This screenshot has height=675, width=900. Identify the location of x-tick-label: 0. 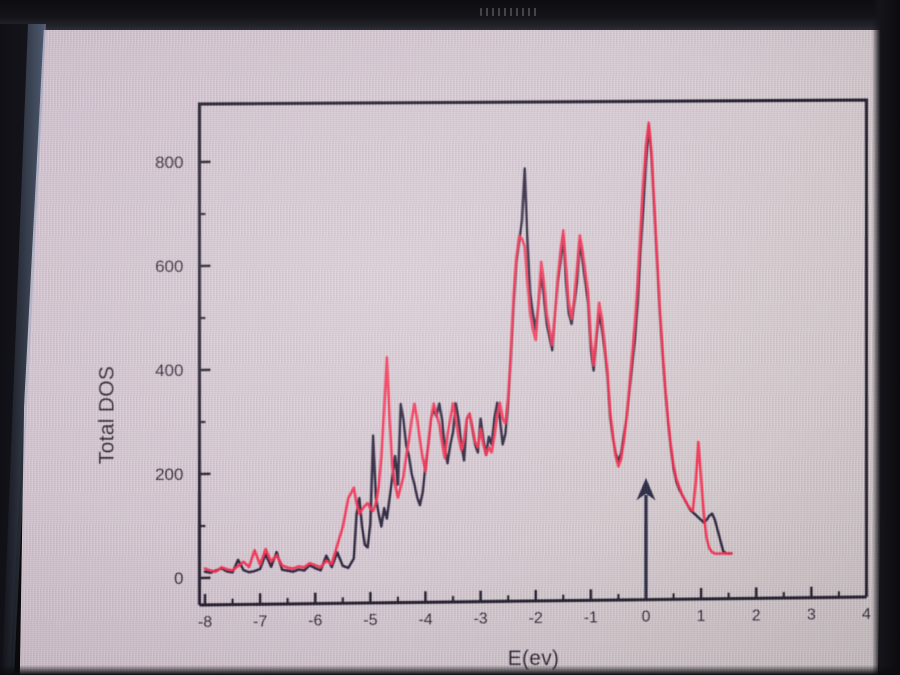
(646, 617).